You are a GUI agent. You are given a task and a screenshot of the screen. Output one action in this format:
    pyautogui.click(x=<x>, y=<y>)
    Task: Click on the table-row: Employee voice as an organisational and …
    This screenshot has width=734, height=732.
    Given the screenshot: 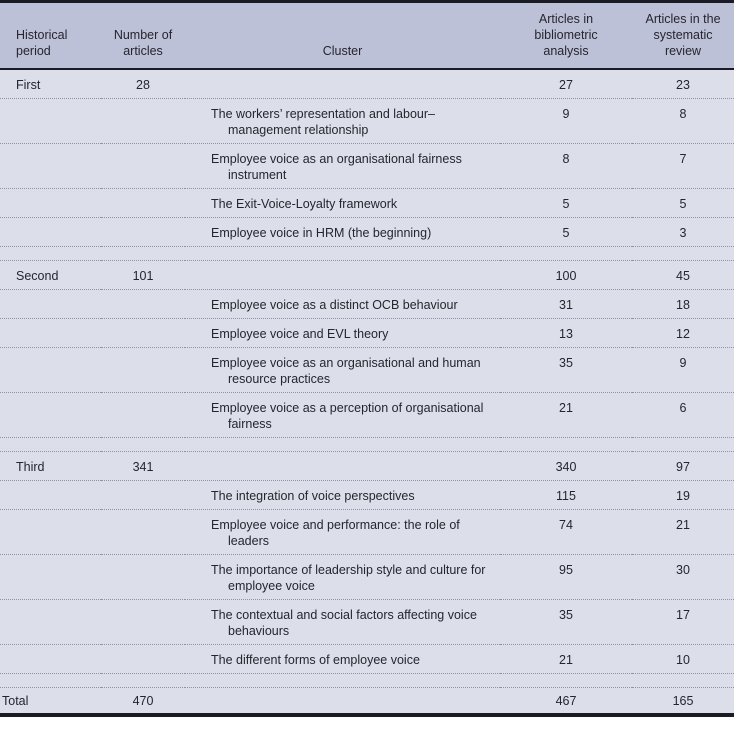 What is the action you would take?
    pyautogui.click(x=367, y=370)
    